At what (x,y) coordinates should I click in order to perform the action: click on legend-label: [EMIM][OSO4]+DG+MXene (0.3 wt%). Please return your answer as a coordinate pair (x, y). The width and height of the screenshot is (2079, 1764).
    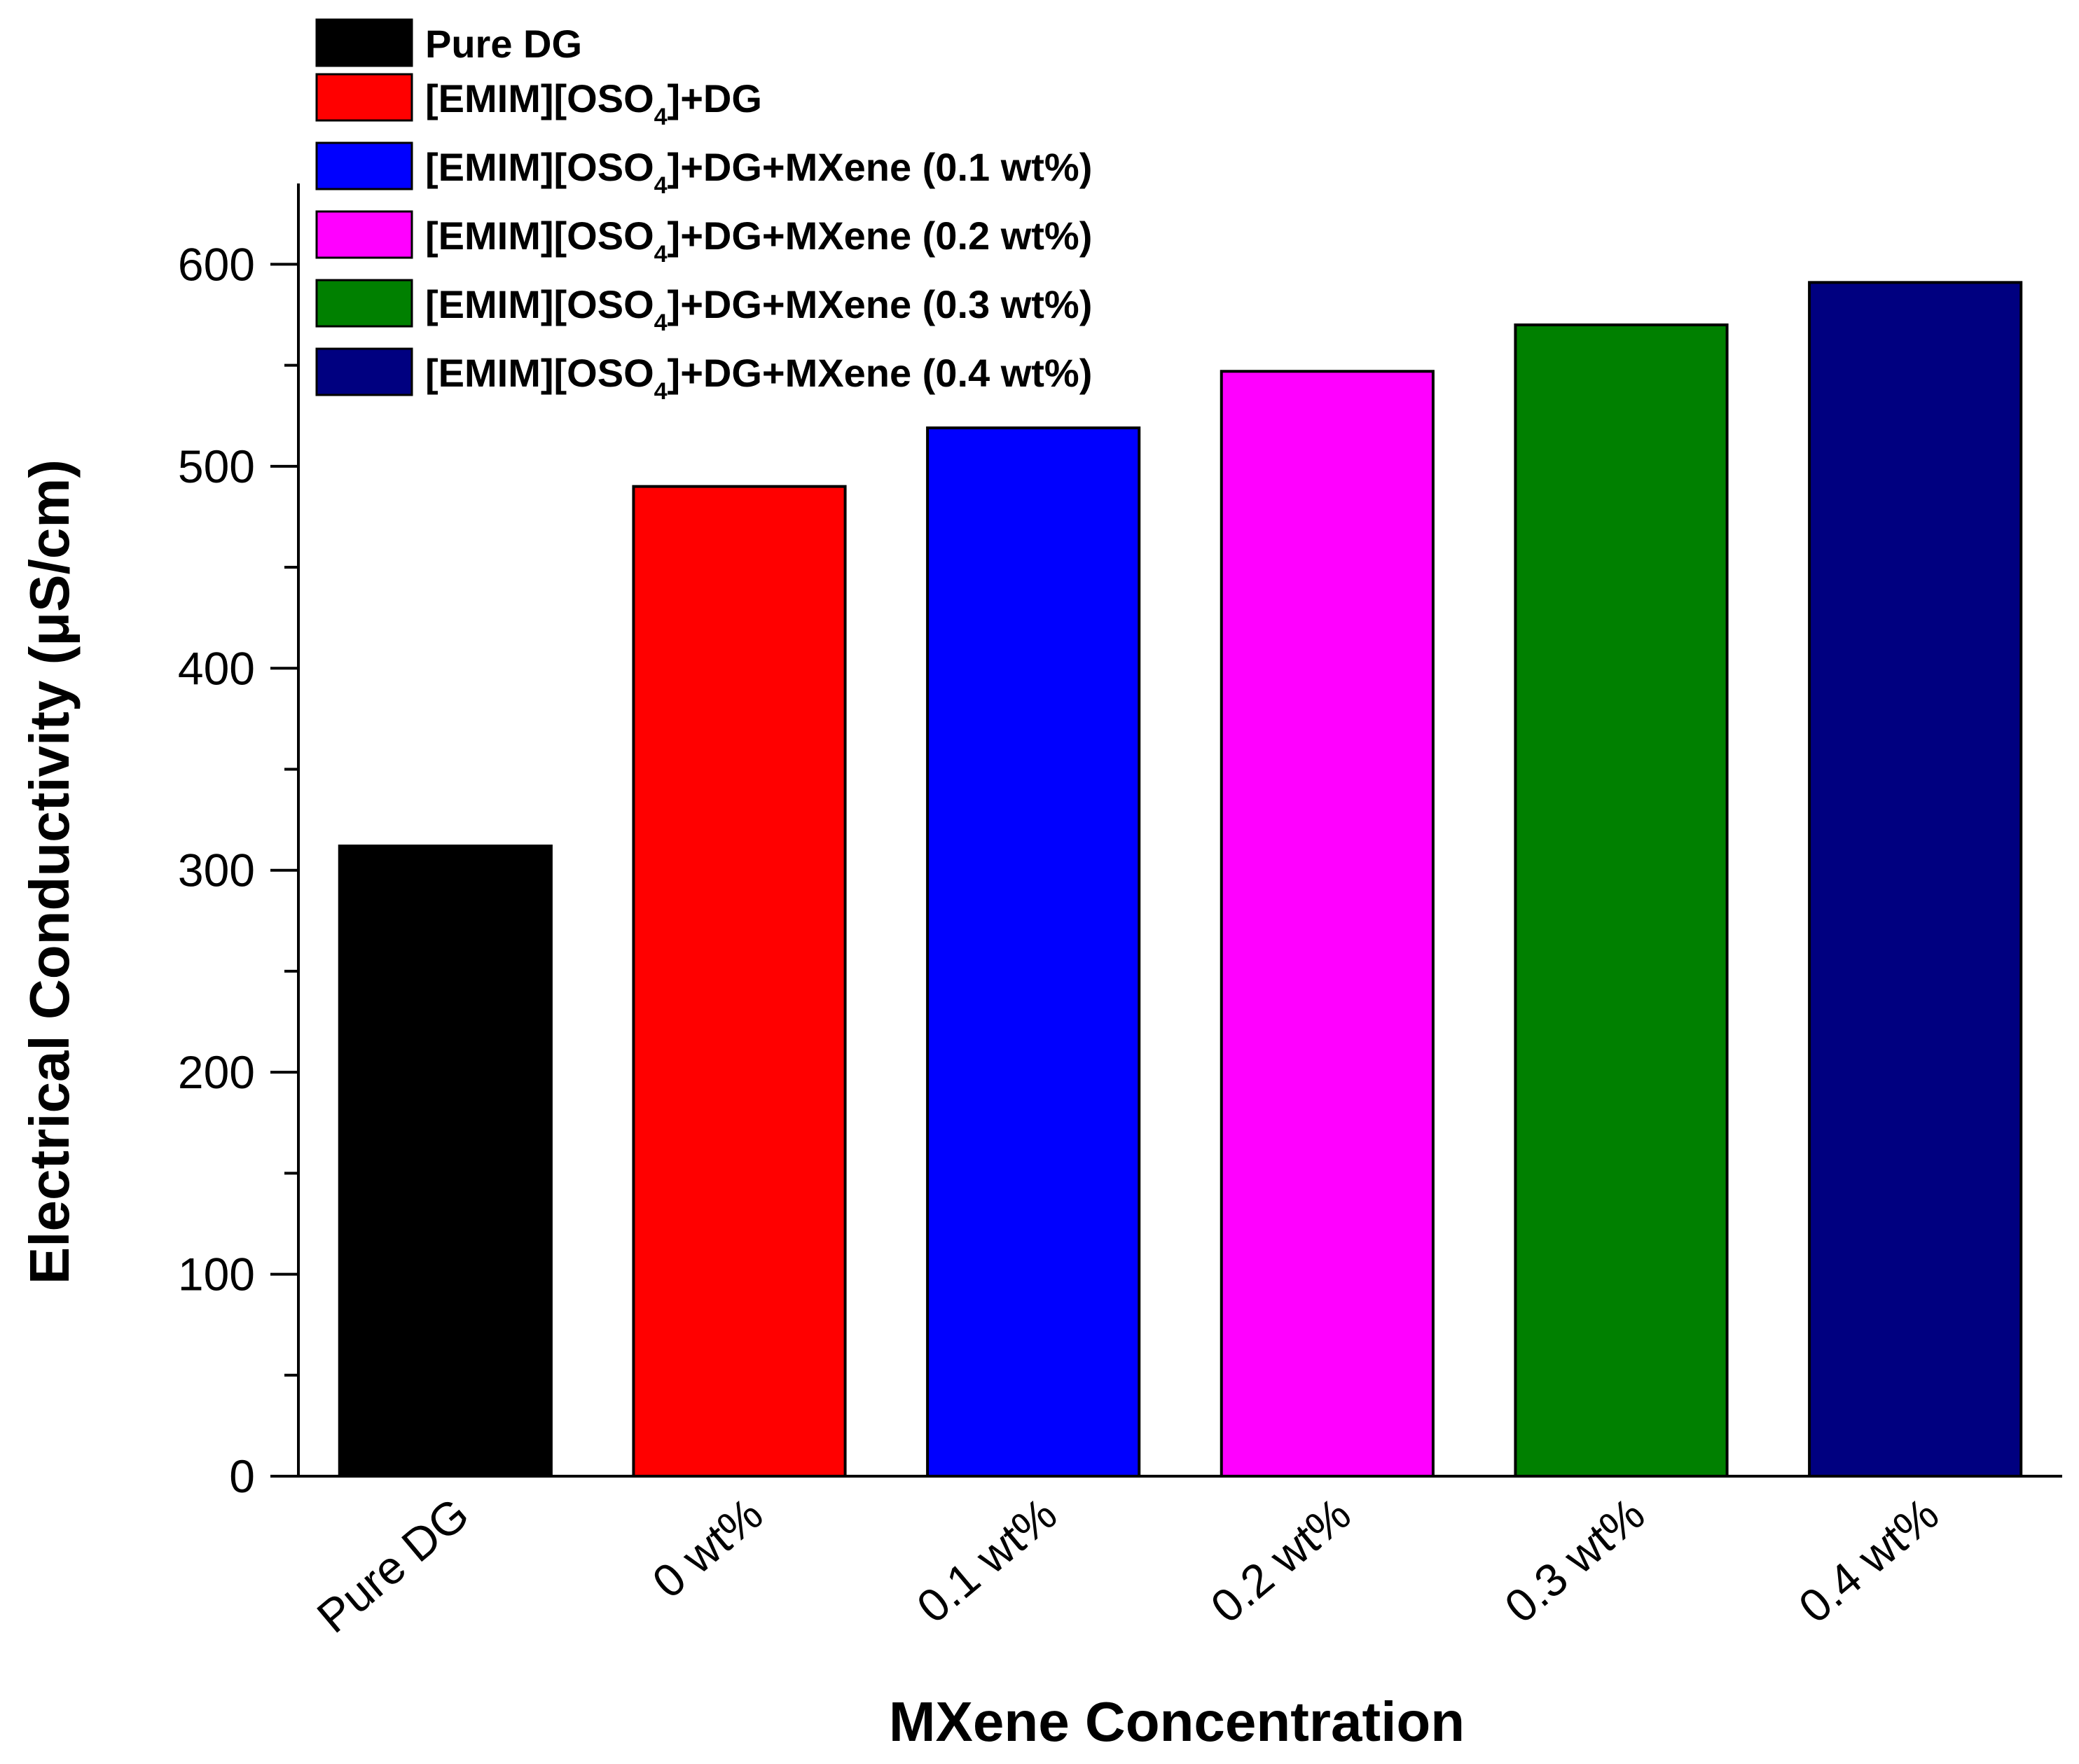
    Looking at the image, I should click on (758, 309).